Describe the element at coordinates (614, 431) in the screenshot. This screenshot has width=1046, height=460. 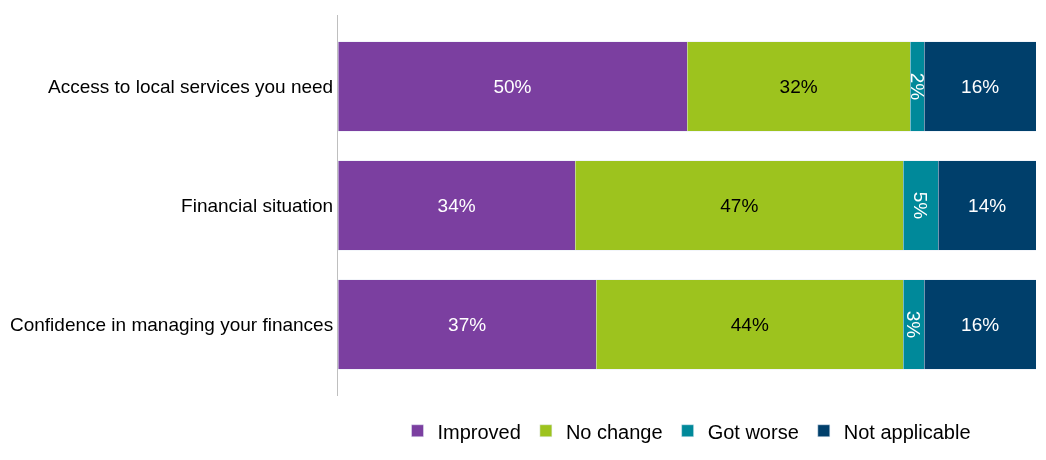
I see `legend-label: No change` at that location.